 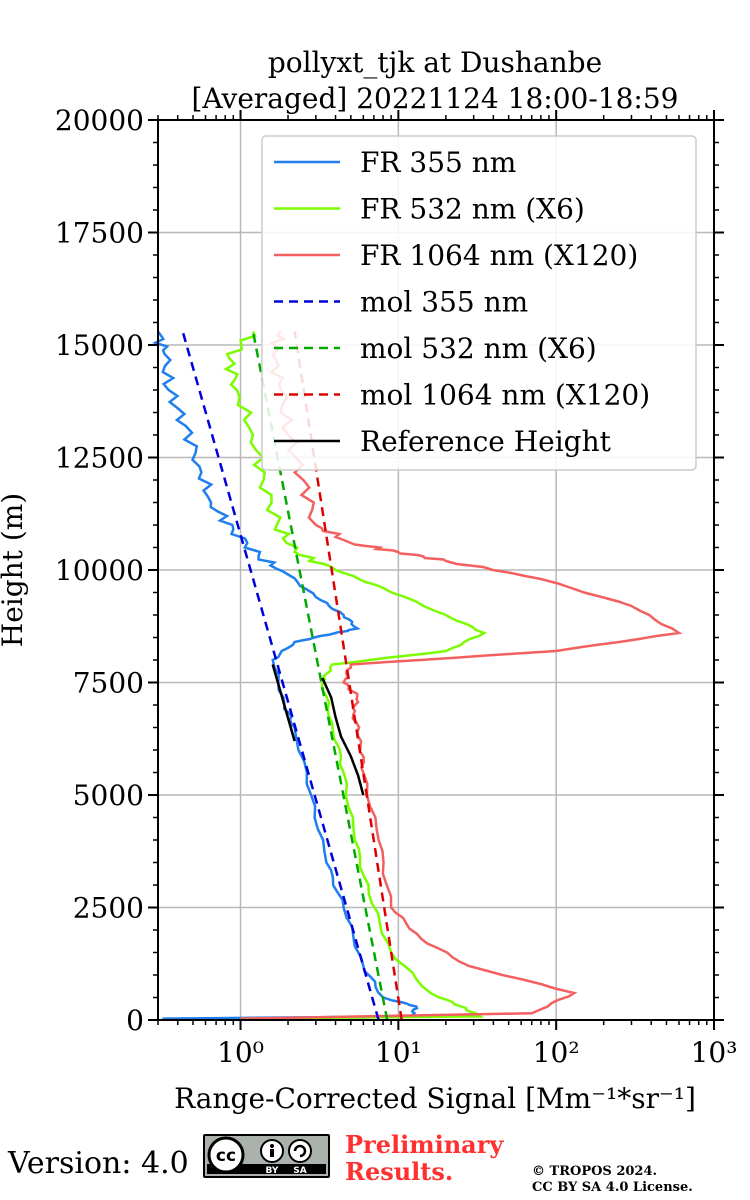 I want to click on legend-label-0: FR 355 nm, so click(x=438, y=162).